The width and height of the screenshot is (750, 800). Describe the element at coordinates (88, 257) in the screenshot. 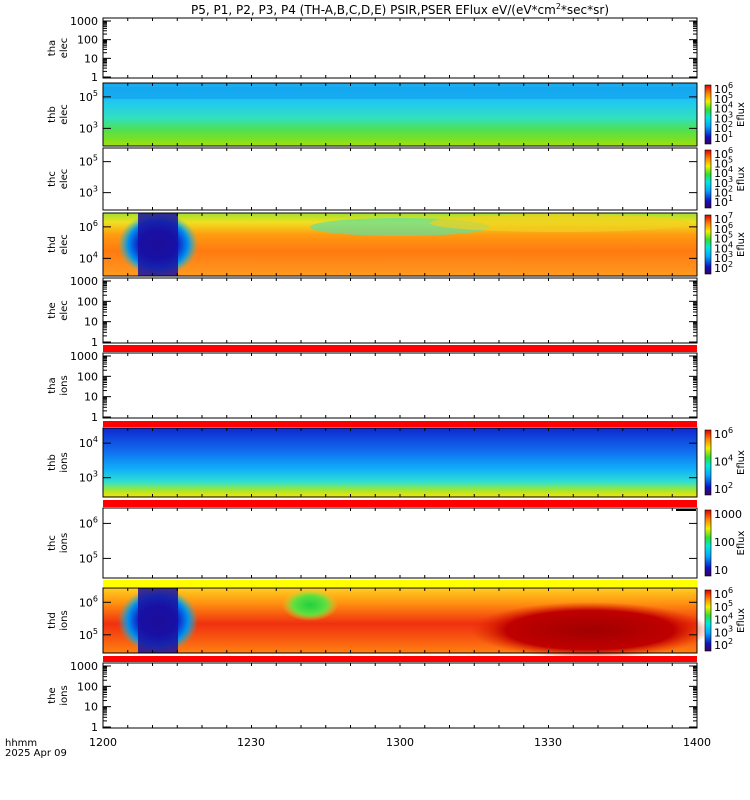

I see `y-tick-label: 10⁴` at that location.